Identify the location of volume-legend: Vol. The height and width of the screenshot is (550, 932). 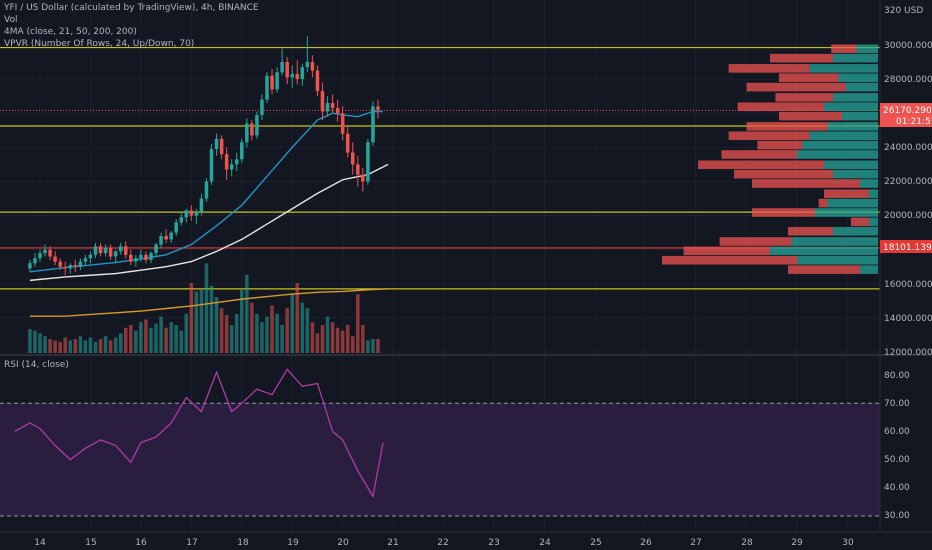
(11, 20).